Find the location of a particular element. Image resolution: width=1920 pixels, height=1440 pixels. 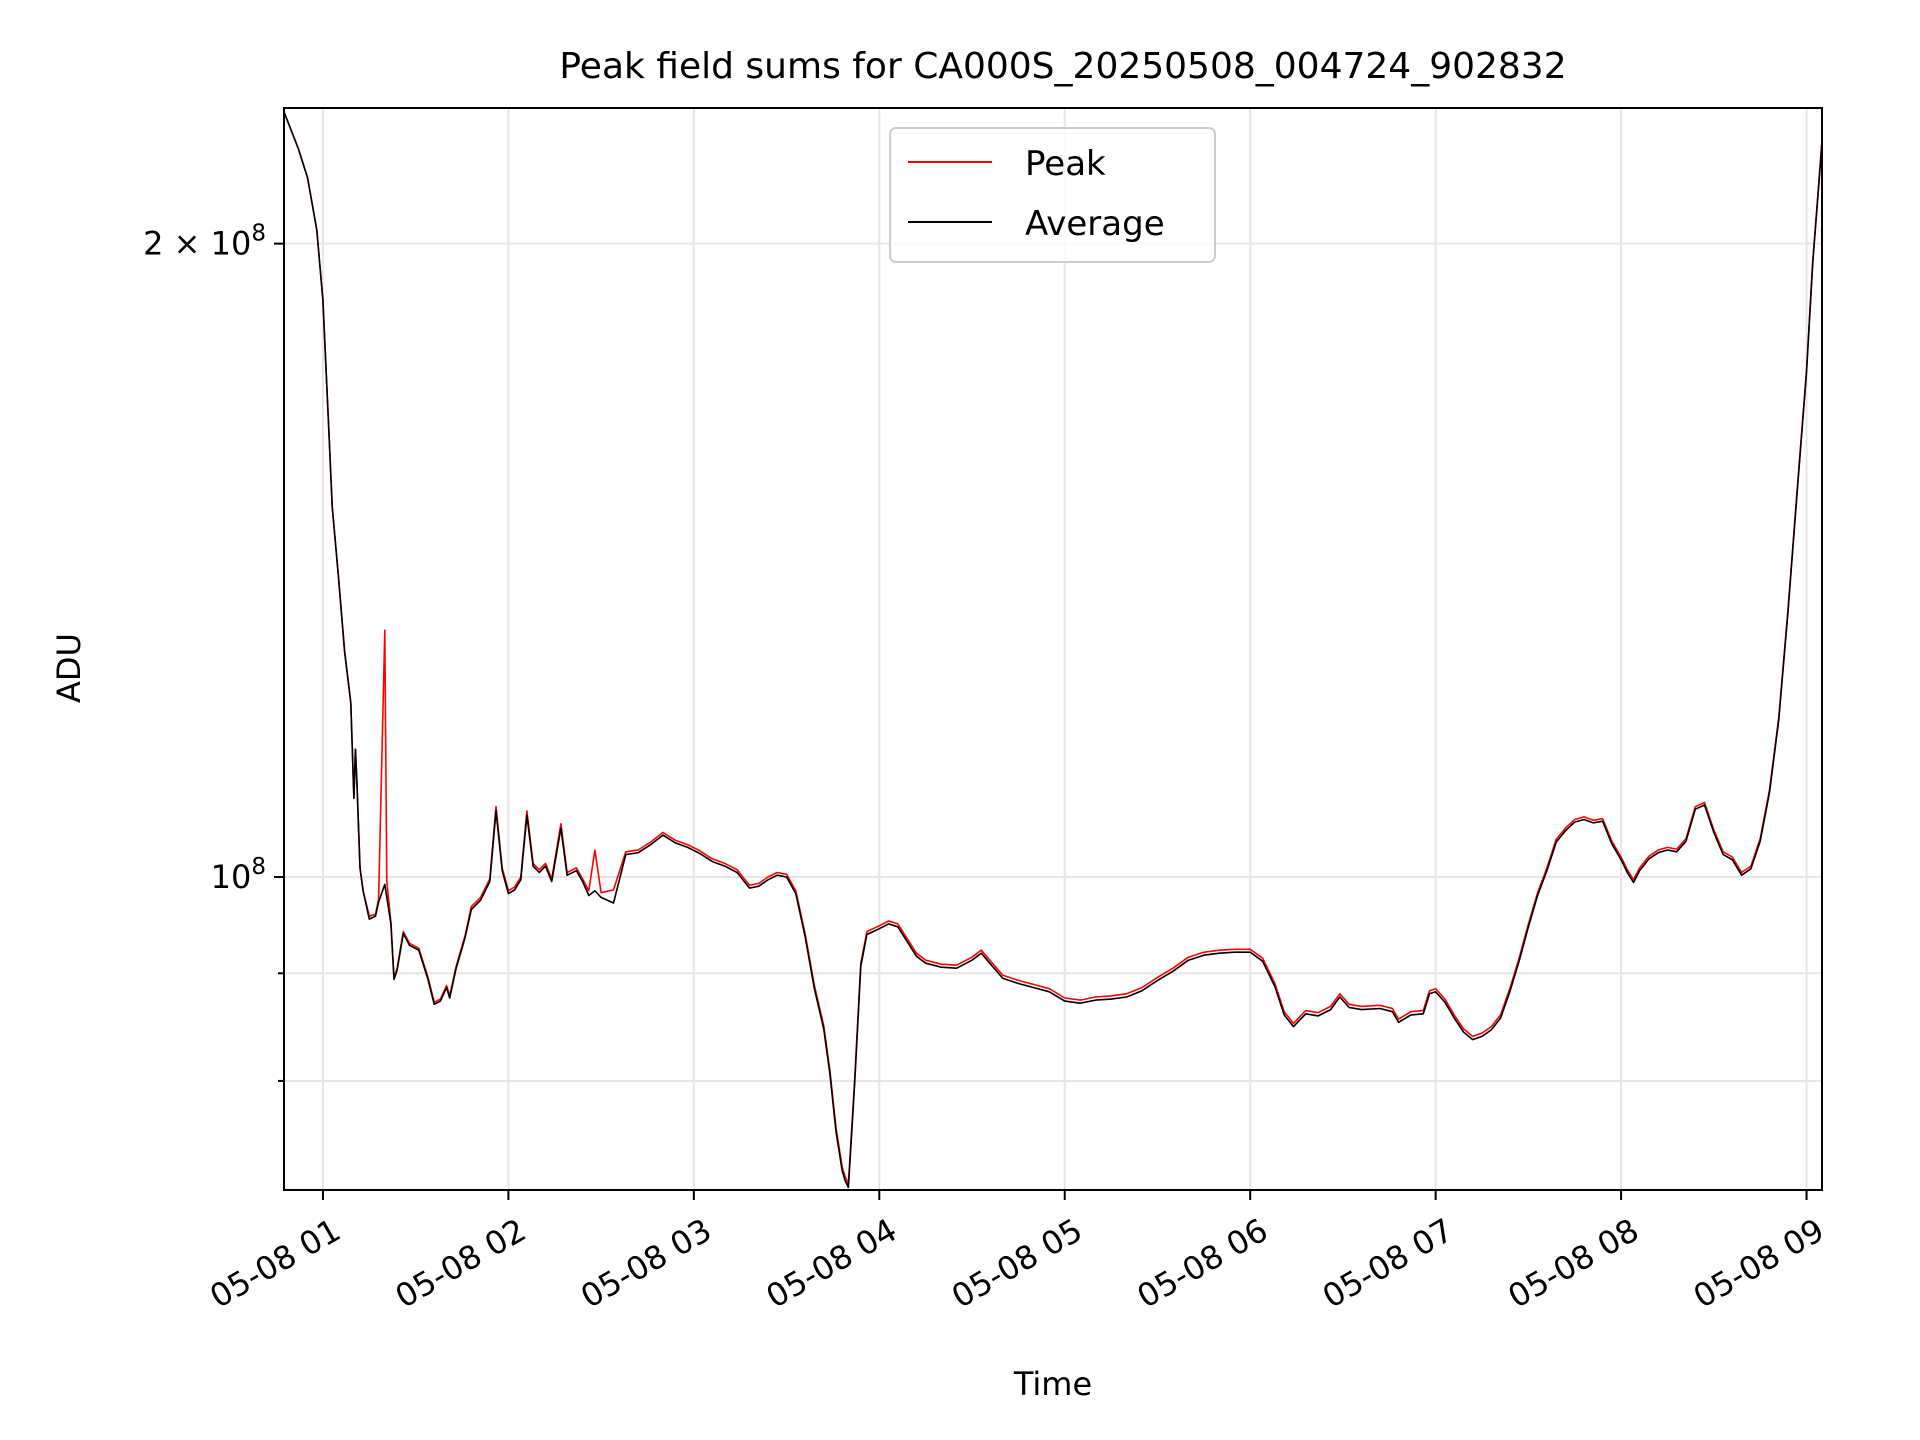

legend-label-peak: Peak is located at coordinates (1065, 164).